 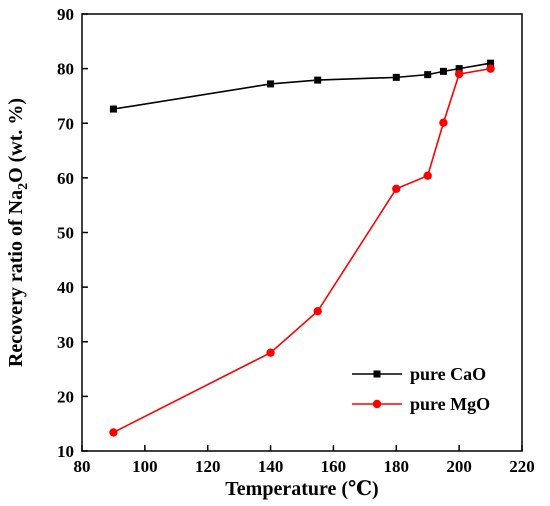 I want to click on y-tick-label: 90, so click(x=65, y=14).